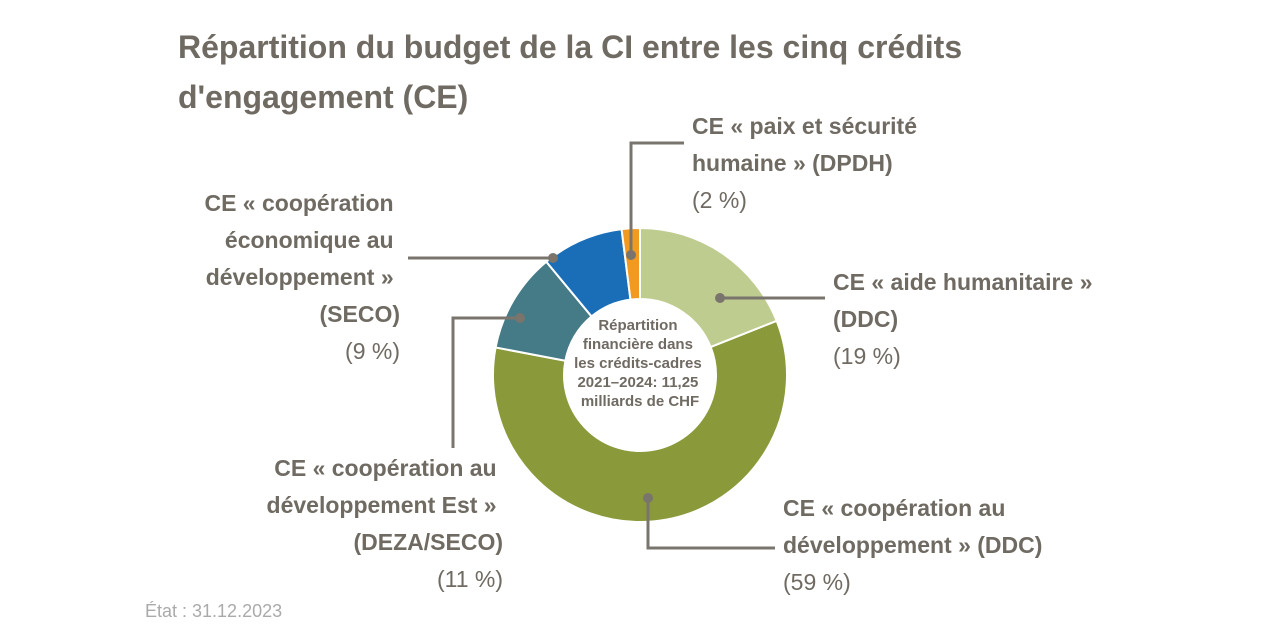 Image resolution: width=1280 pixels, height=640 pixels. I want to click on value-label: (19 %), so click(867, 356).